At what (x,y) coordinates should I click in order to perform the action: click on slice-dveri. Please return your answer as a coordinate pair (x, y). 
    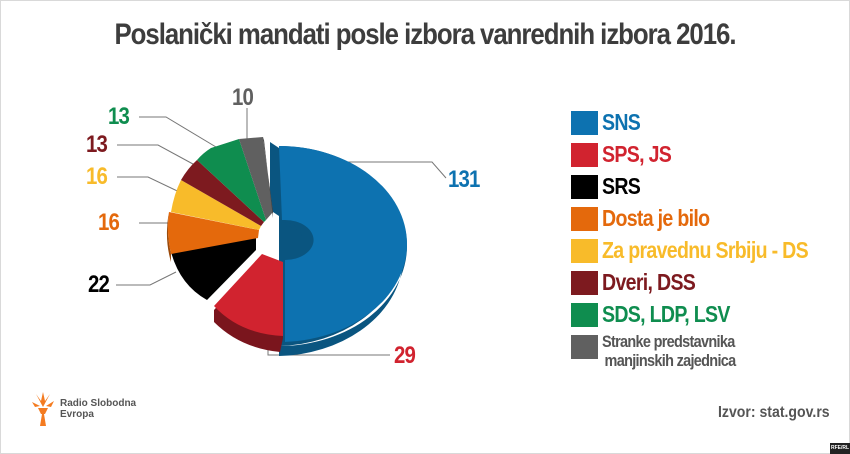
    Looking at the image, I should click on (222, 193).